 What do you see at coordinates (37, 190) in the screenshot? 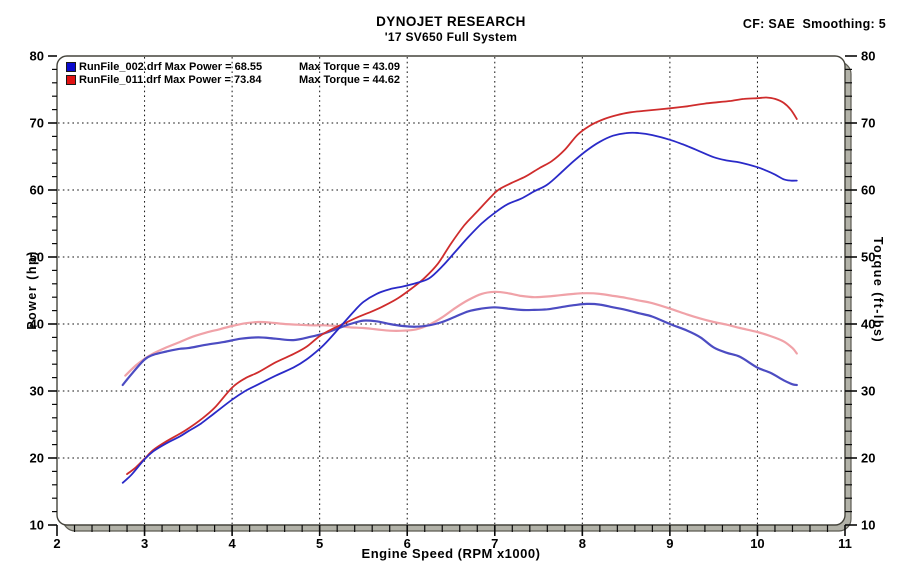
I see `y-tick-label-left: 60` at bounding box center [37, 190].